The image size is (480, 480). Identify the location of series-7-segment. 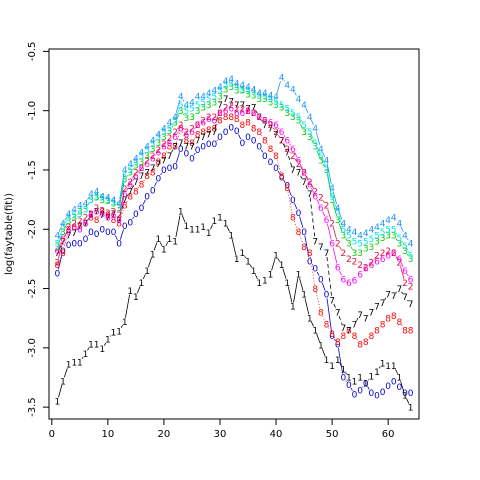
(262, 120).